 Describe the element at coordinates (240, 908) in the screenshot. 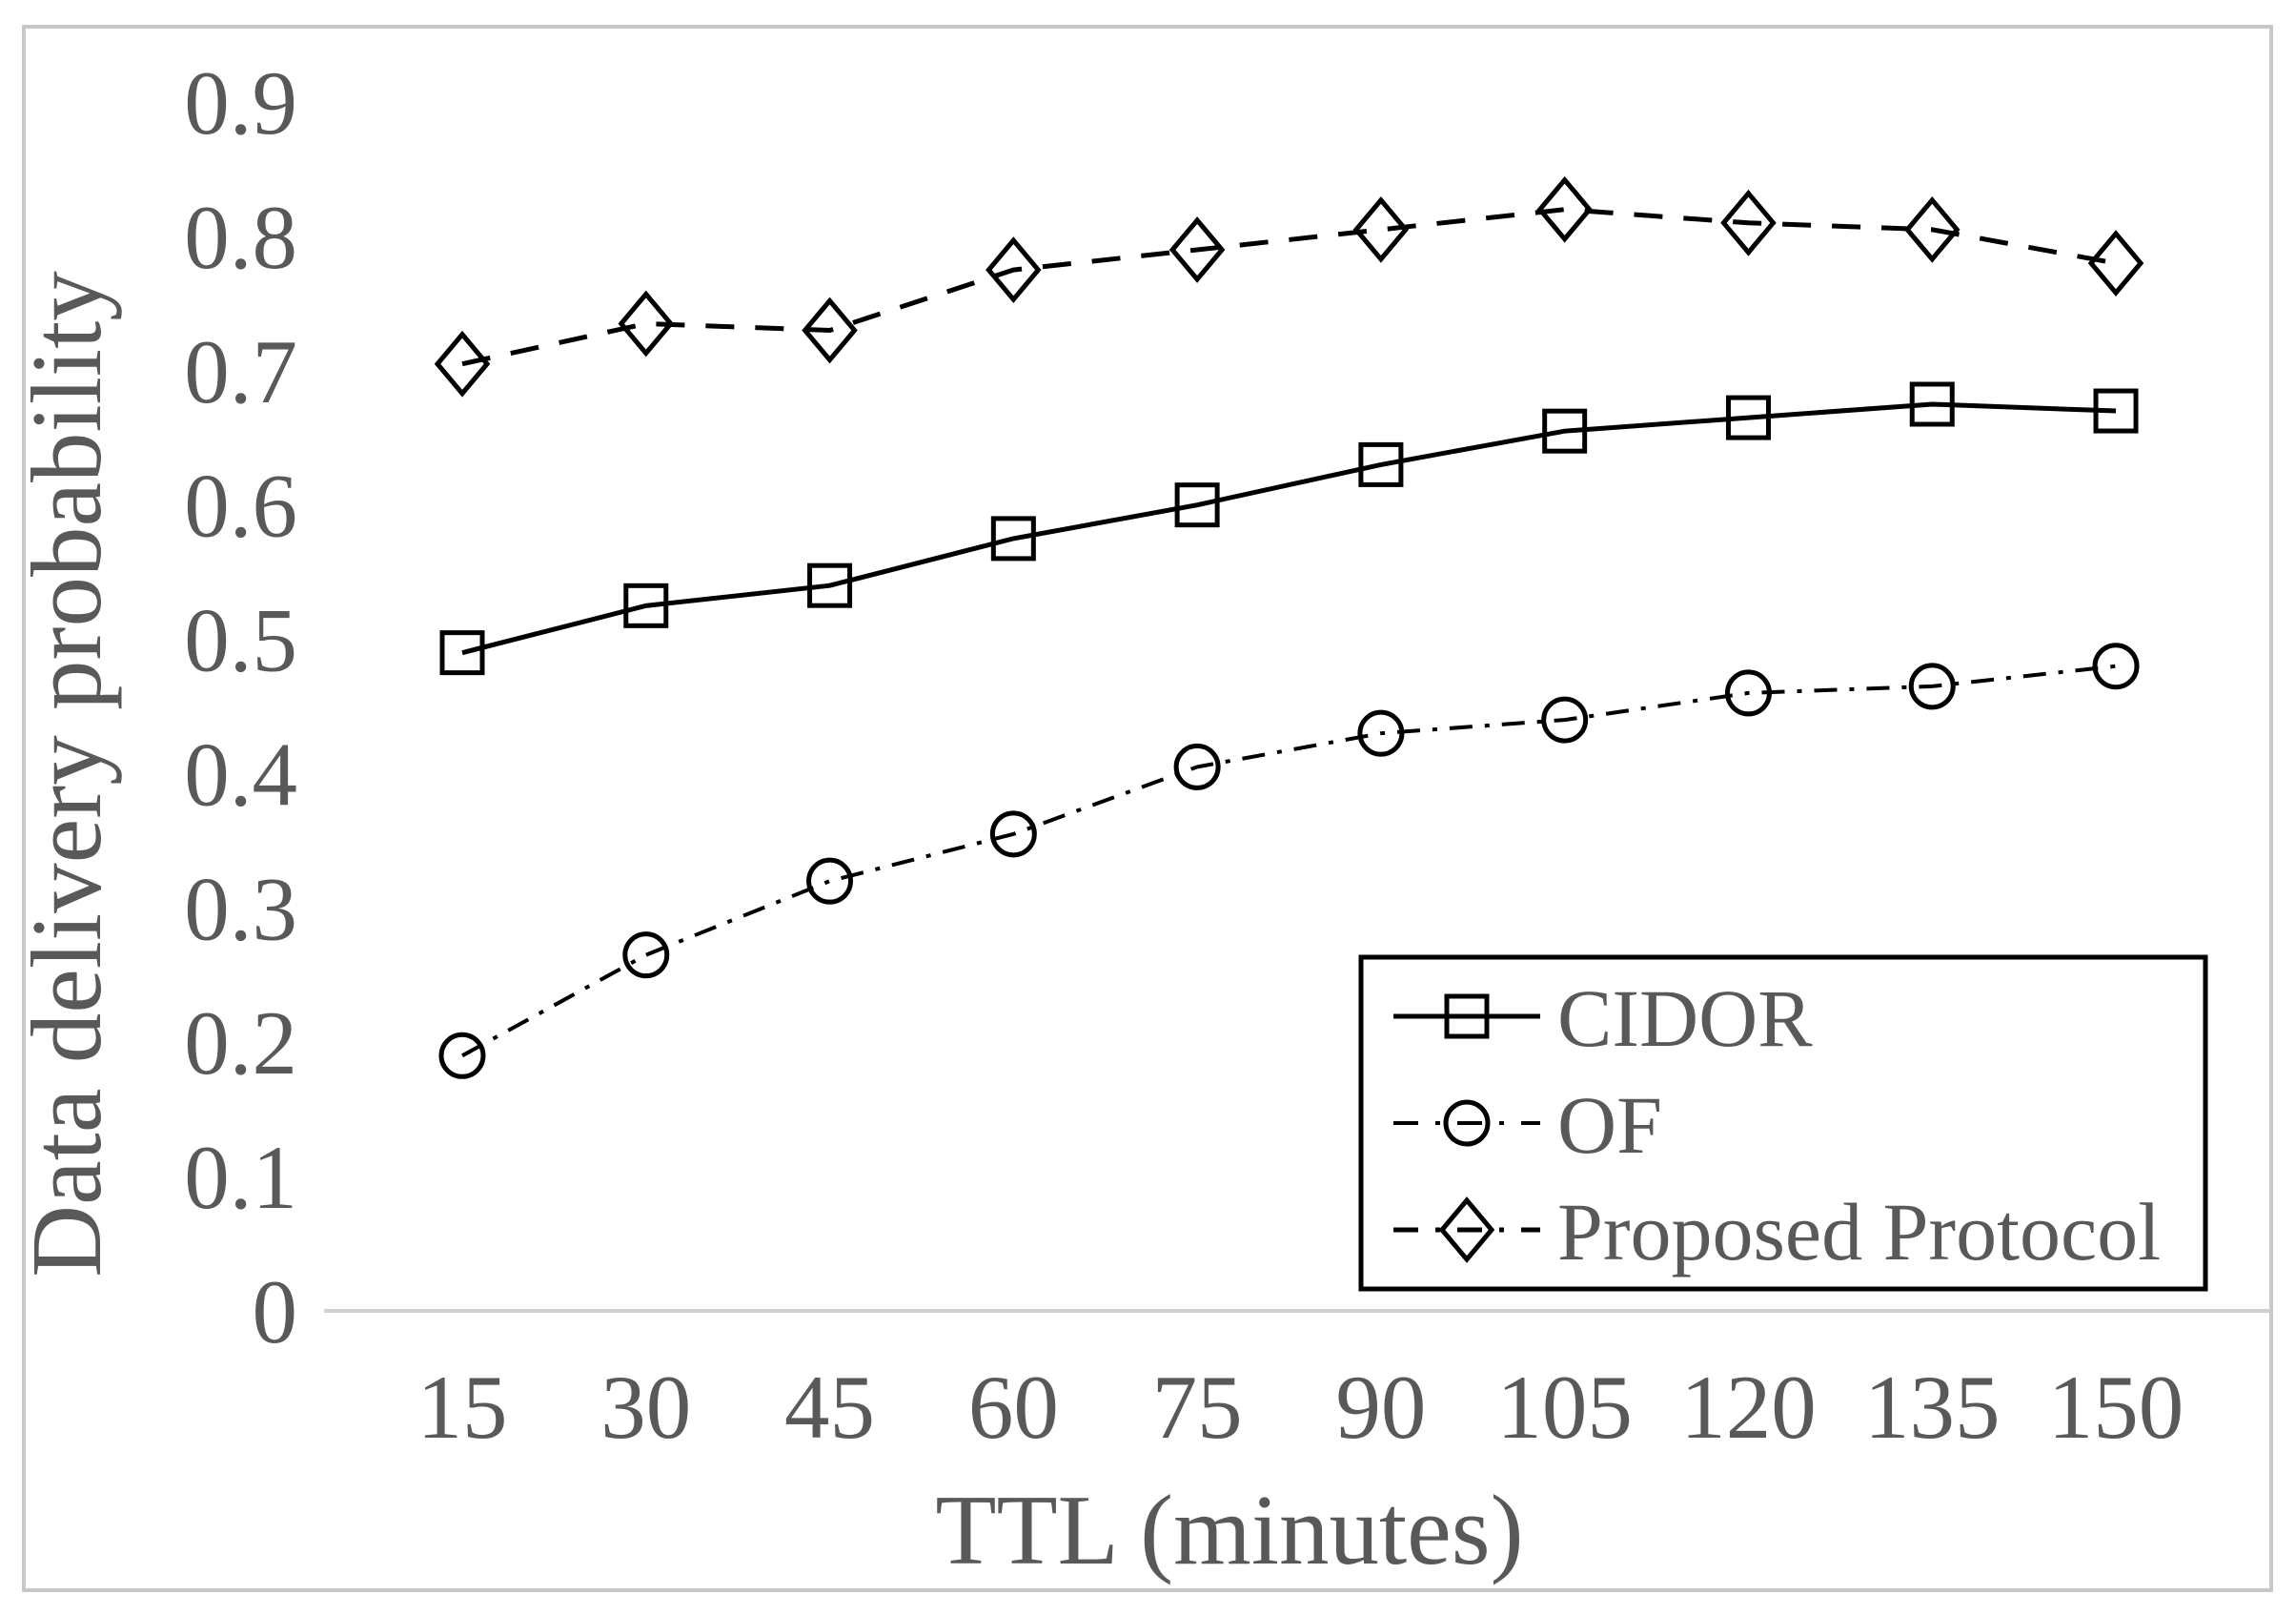

I see `y-tick-label: 0.3` at that location.